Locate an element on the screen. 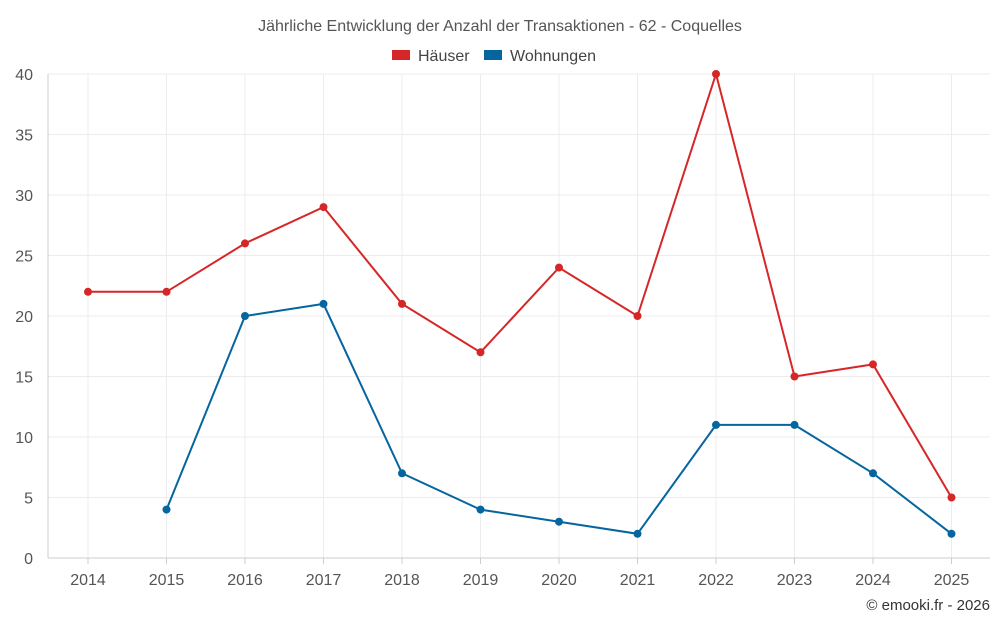  x-tick-label: 2025 is located at coordinates (952, 580).